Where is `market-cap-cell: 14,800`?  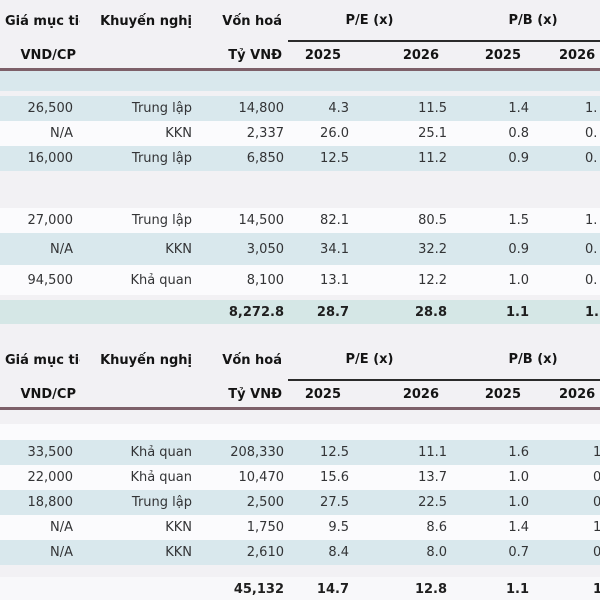
market-cap-cell: 14,800 is located at coordinates (244, 108).